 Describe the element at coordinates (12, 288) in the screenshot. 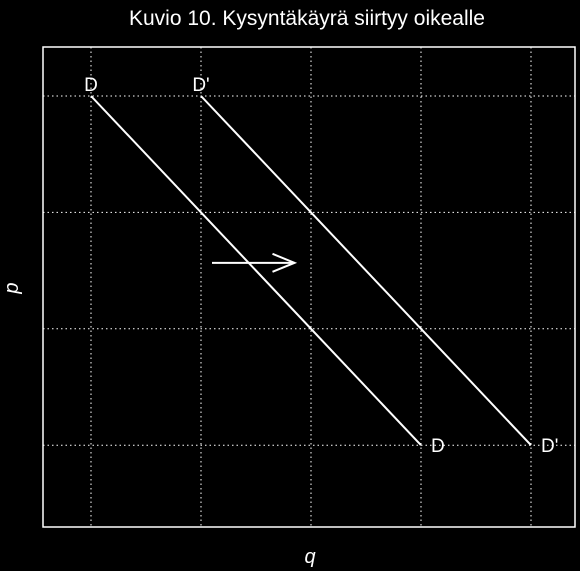

I see `y-axis-label: p` at that location.